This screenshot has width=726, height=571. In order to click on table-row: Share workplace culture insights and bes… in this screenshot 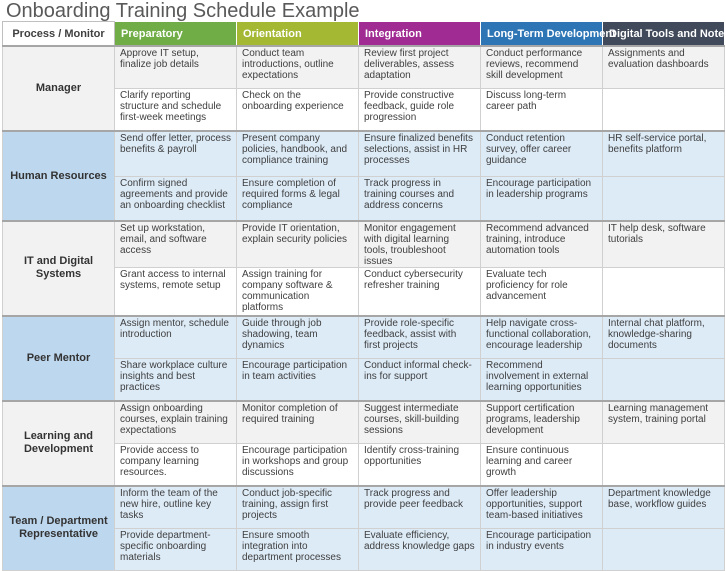, I will do `click(364, 379)`.